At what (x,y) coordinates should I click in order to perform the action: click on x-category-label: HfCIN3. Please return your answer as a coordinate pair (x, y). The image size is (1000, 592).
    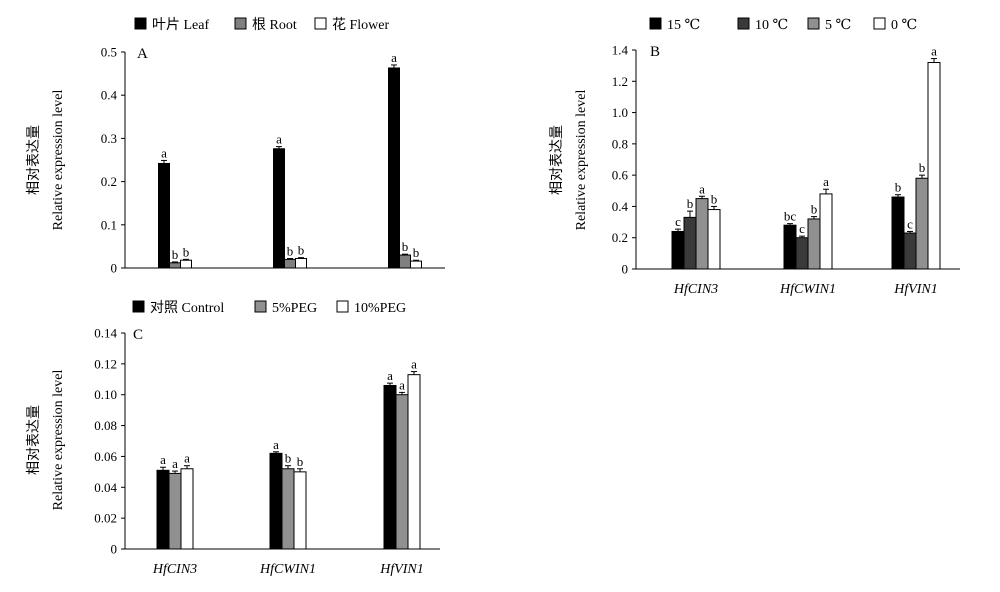
    Looking at the image, I should click on (174, 569).